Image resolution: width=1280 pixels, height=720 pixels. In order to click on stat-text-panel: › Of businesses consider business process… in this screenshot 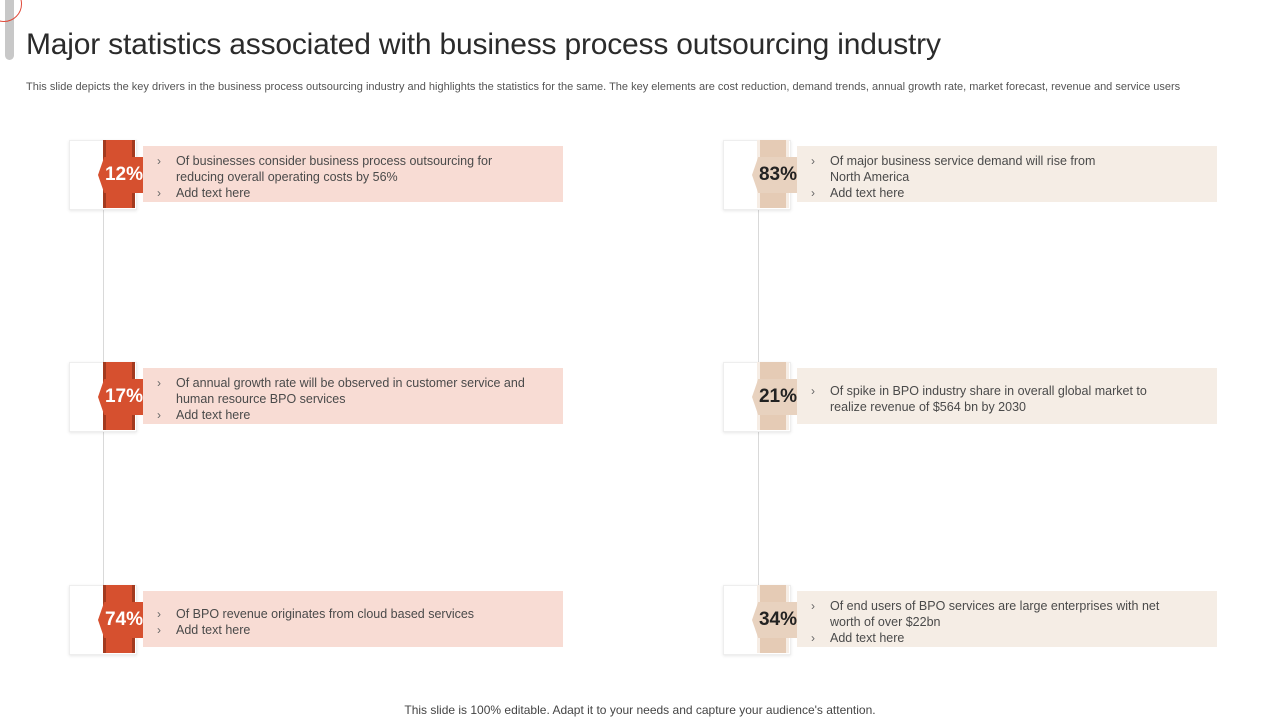, I will do `click(353, 174)`.